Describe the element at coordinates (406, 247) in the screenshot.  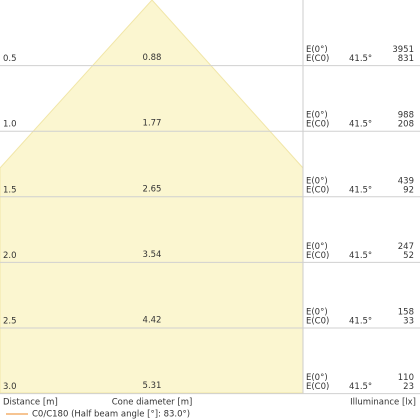
I see `e0-value: 247` at that location.